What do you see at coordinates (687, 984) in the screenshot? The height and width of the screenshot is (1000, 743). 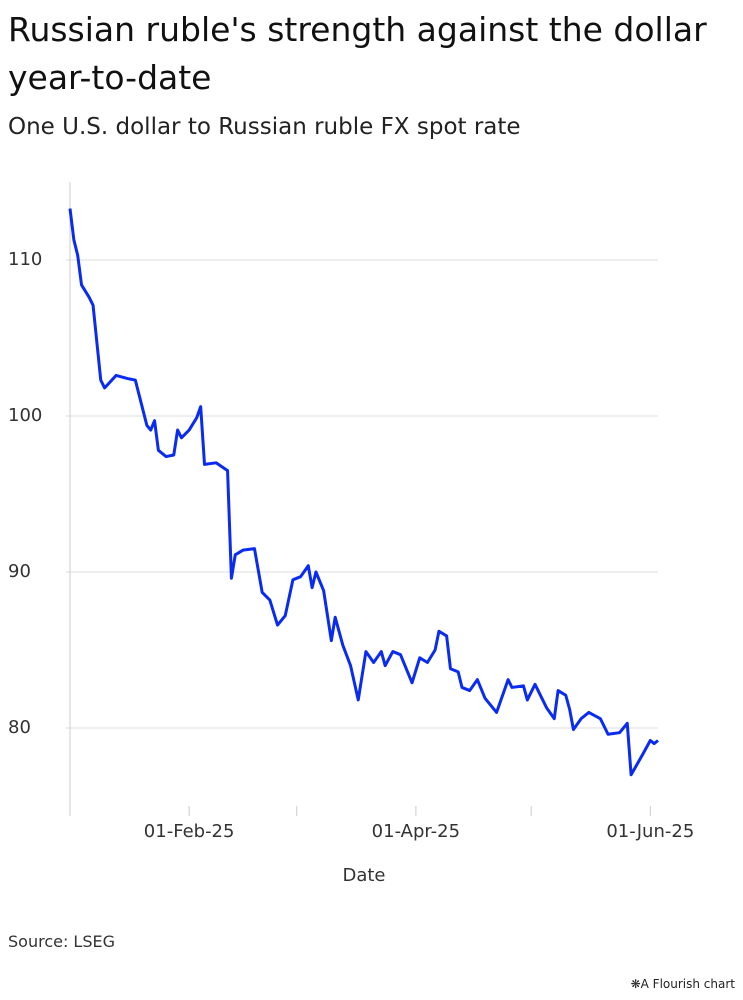 I see `credit-text: A Flourish chart` at bounding box center [687, 984].